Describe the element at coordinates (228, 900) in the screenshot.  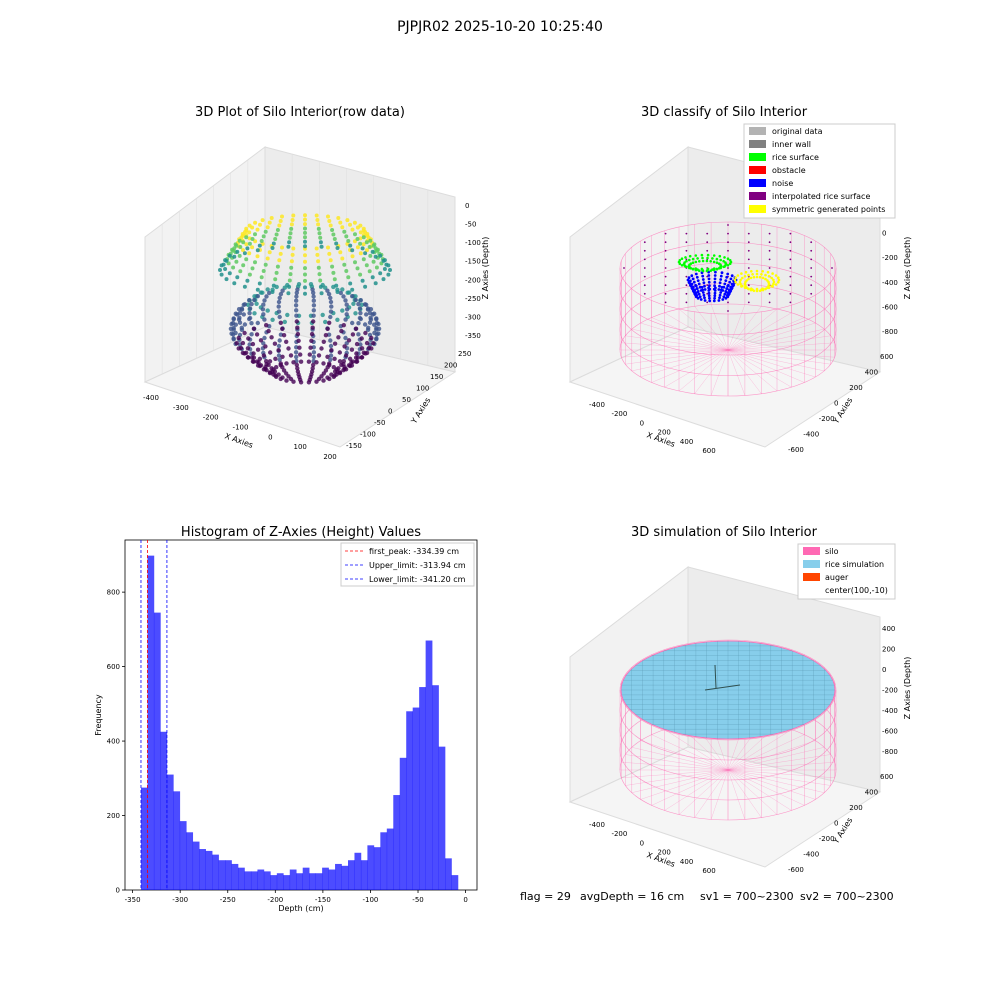
I see `x-tick-label: -250` at that location.